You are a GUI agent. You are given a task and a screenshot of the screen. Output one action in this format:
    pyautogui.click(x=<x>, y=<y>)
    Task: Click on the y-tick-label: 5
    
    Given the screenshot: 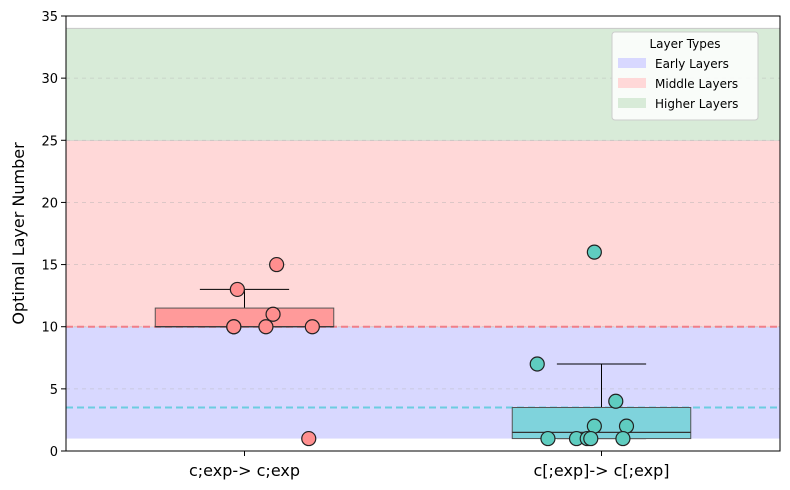 What is the action you would take?
    pyautogui.click(x=54, y=390)
    